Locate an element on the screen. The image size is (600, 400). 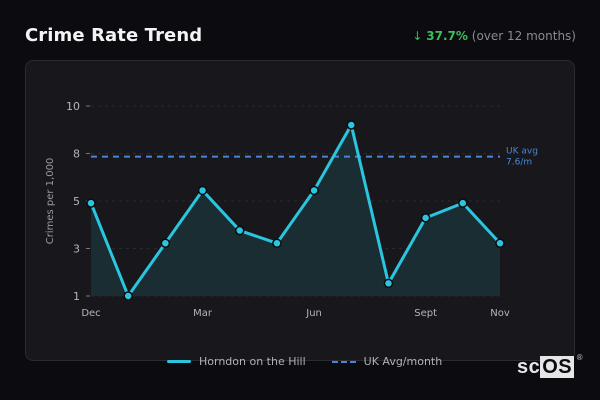
legend-item-area: Horndon on the Hill is located at coordinates (236, 361).